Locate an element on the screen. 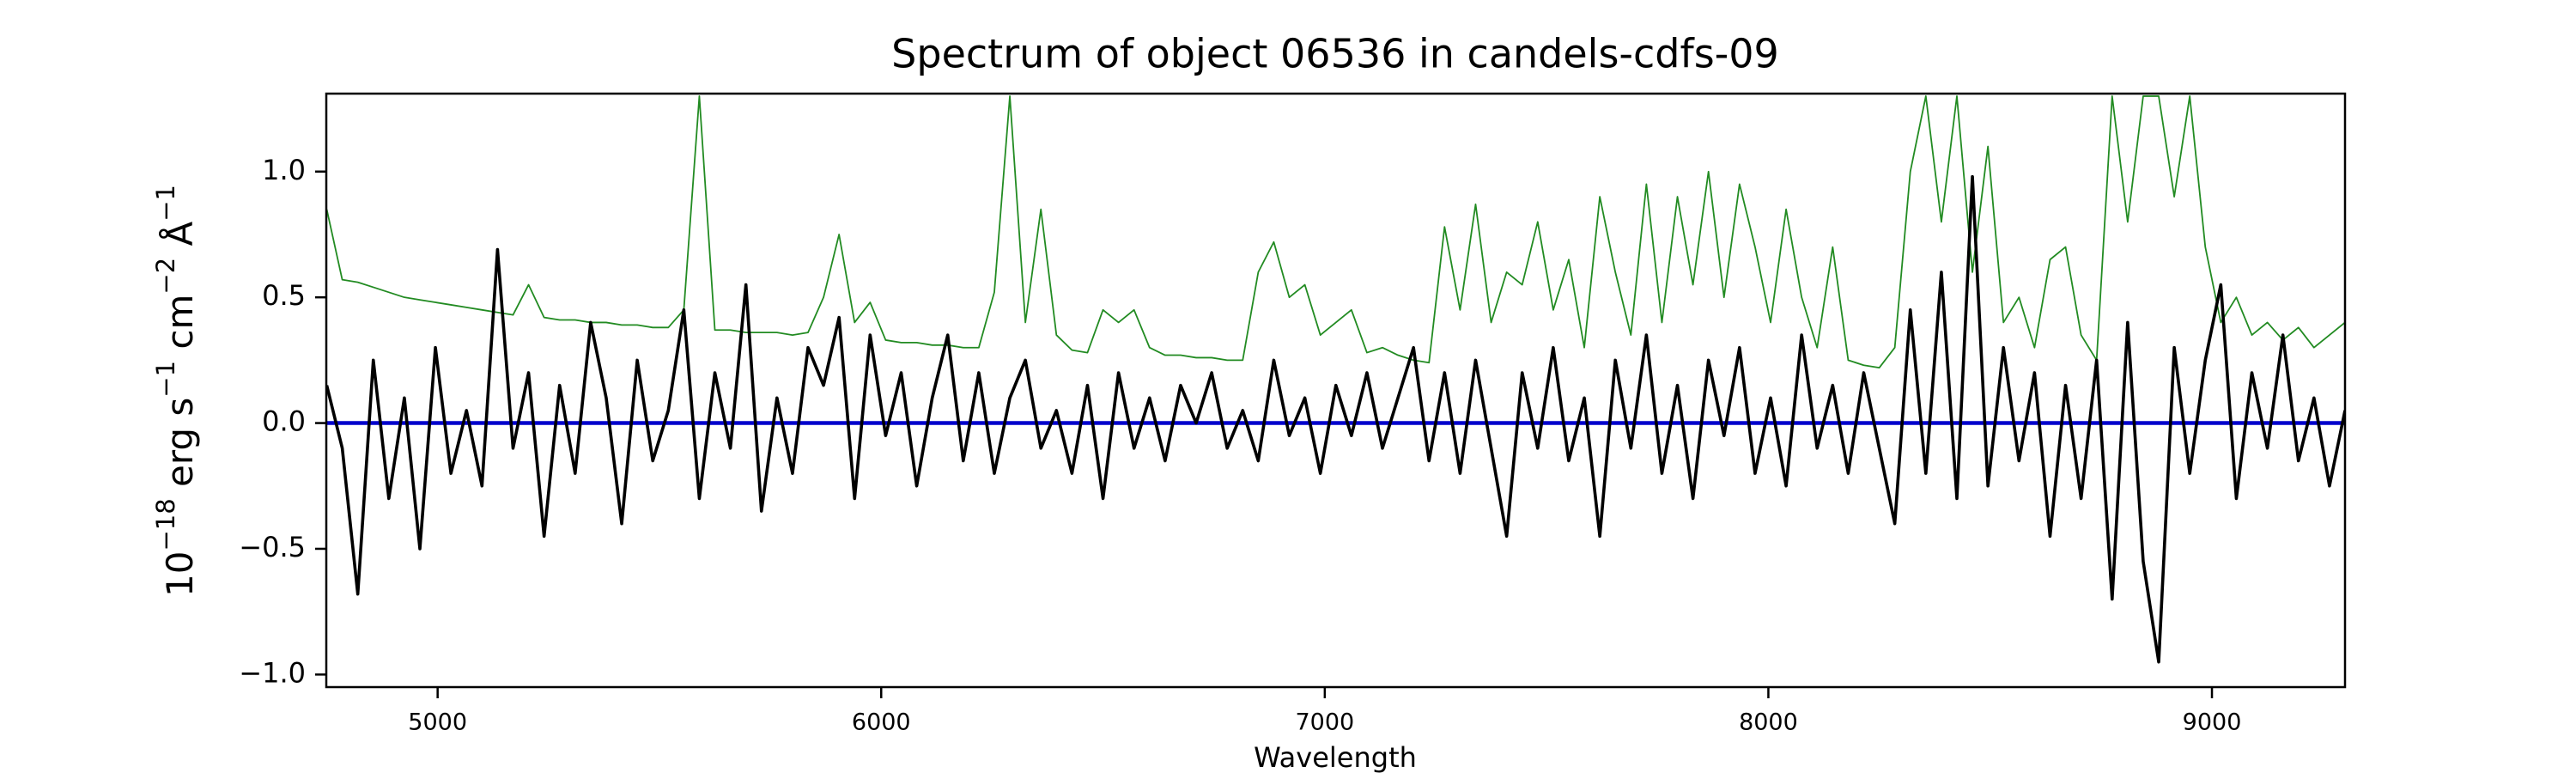 The image size is (2576, 773). x-tick-label: 8000 is located at coordinates (1769, 722).